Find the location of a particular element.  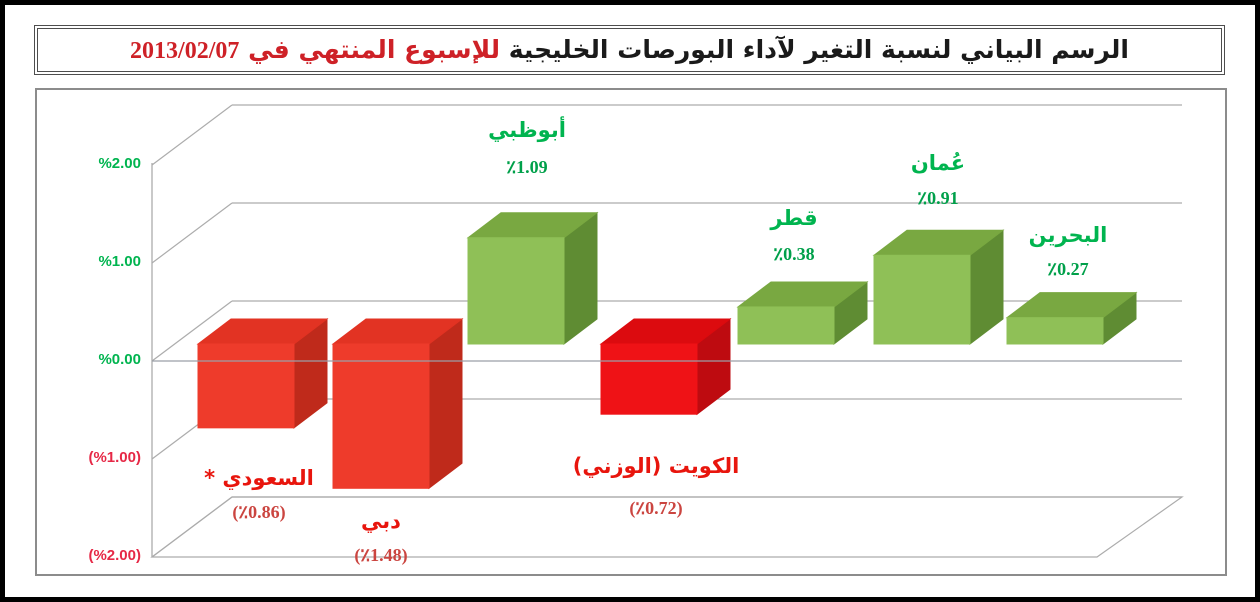

bar-kuwait-weighted is located at coordinates (665, 366).